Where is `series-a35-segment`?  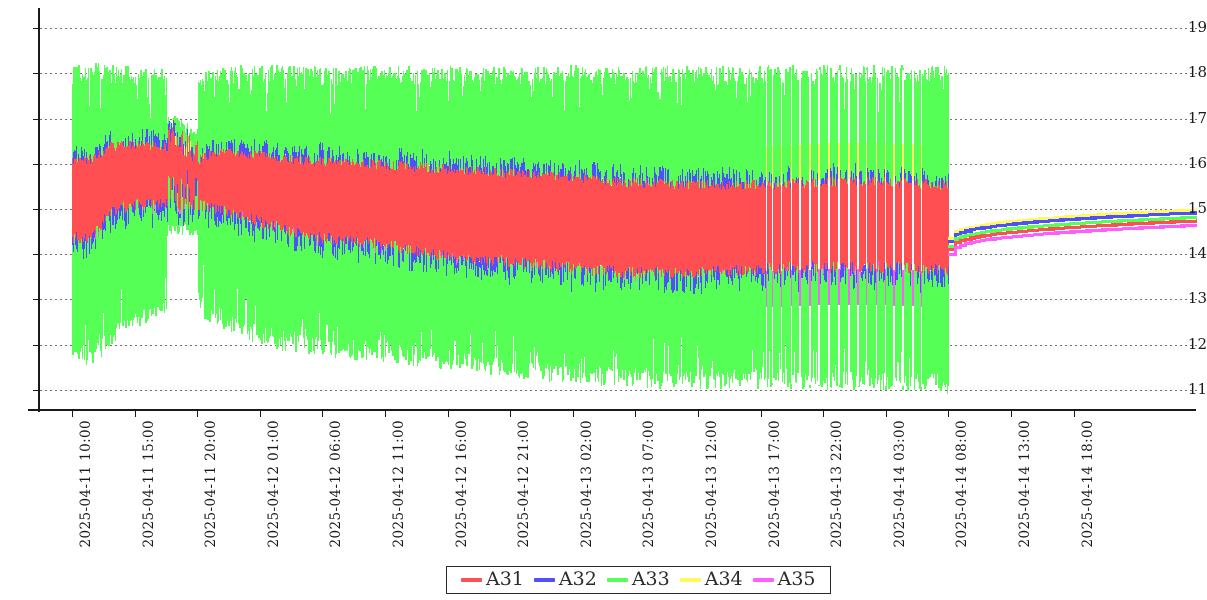
series-a35-segment is located at coordinates (243, 213).